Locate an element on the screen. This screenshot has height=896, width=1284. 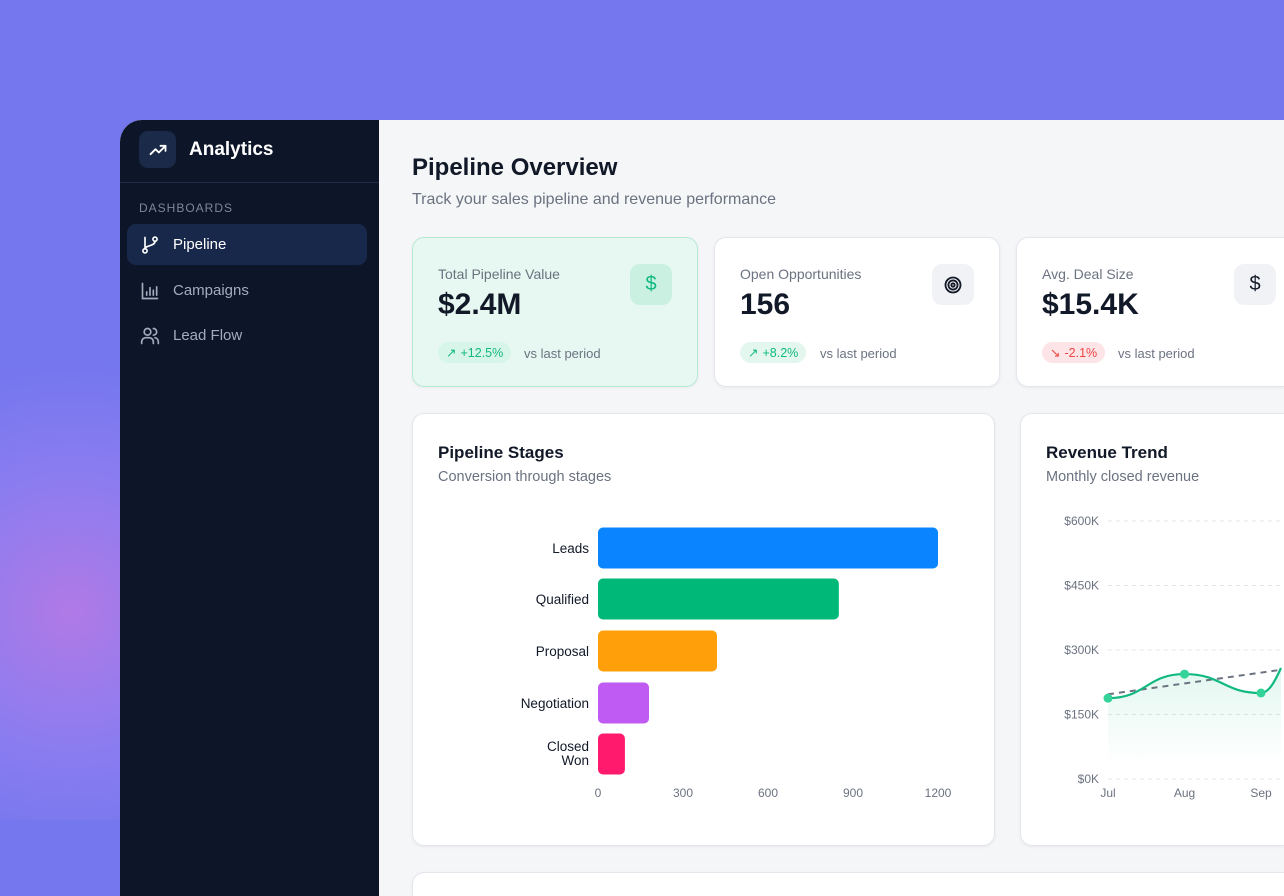
change-badge: ↗ +12.5% is located at coordinates (475, 352).